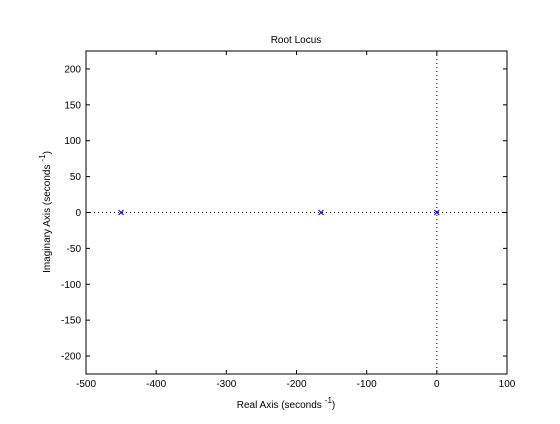  I want to click on x-tick-label: -400, so click(156, 384).